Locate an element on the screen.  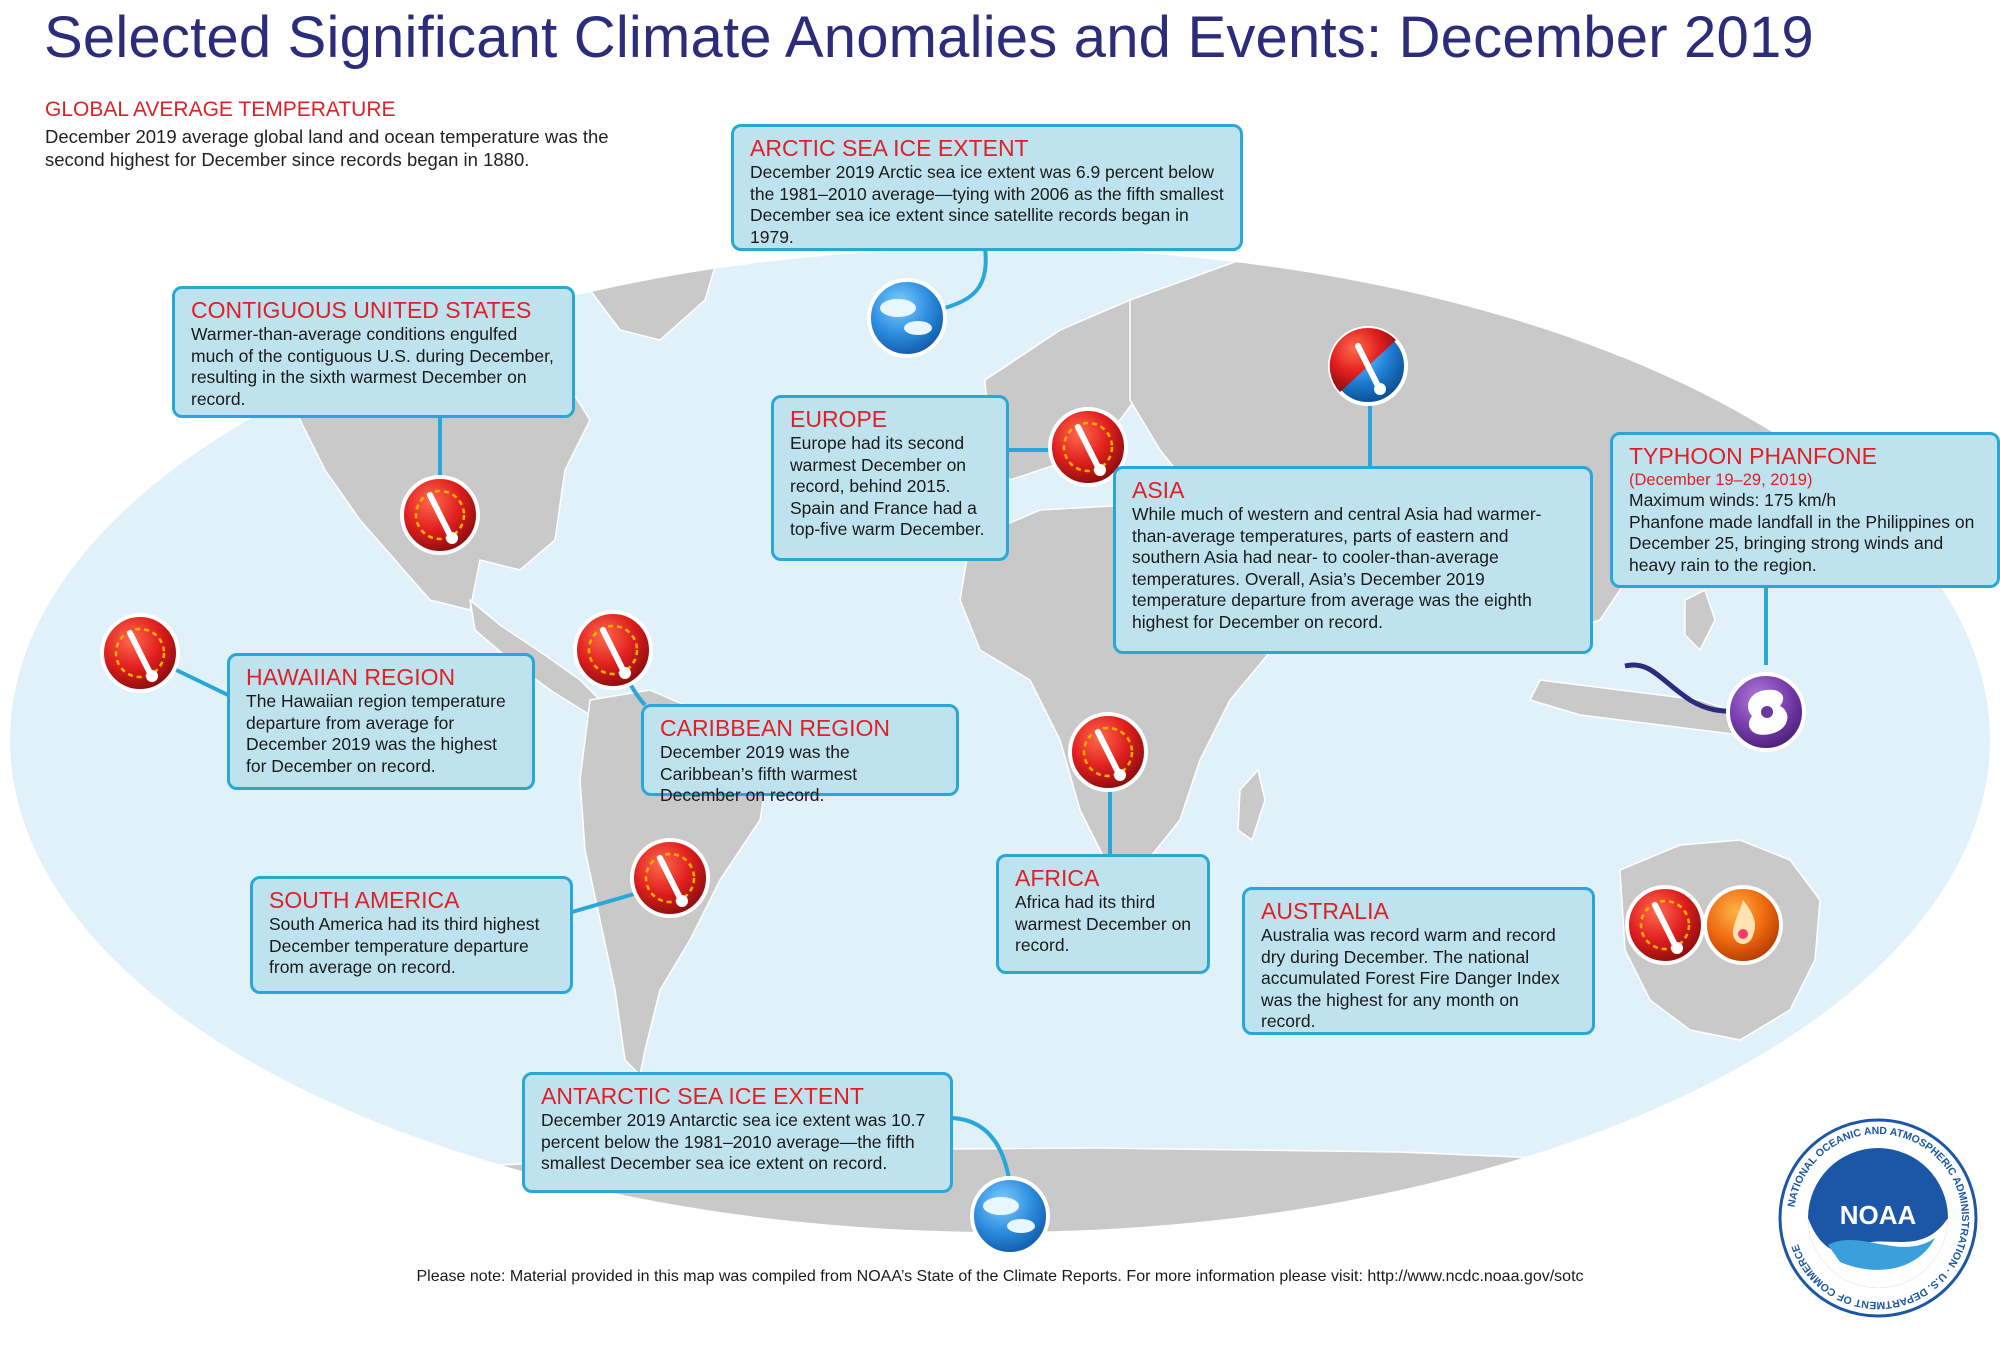
contiguous-us-title: CONTIGUOUS UNITED STATES is located at coordinates (361, 310).